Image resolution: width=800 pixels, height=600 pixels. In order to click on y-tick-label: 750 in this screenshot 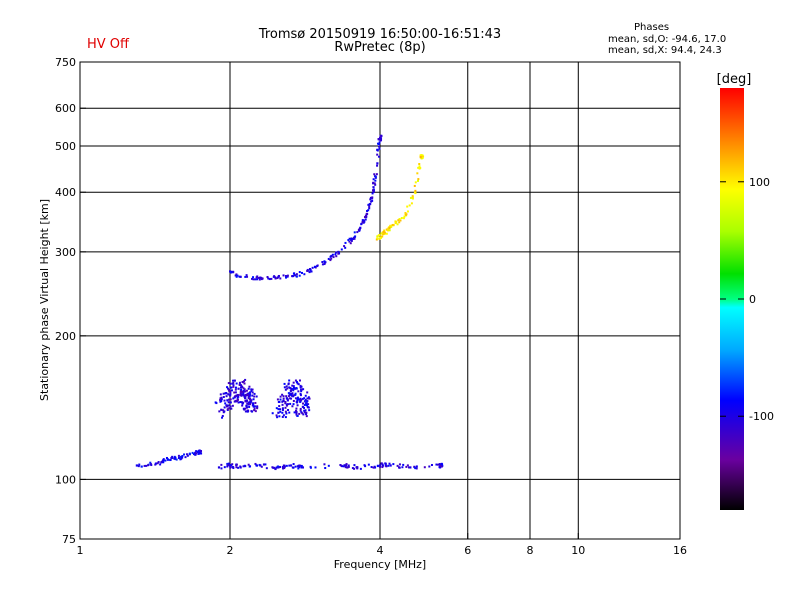, I will do `click(65, 62)`.